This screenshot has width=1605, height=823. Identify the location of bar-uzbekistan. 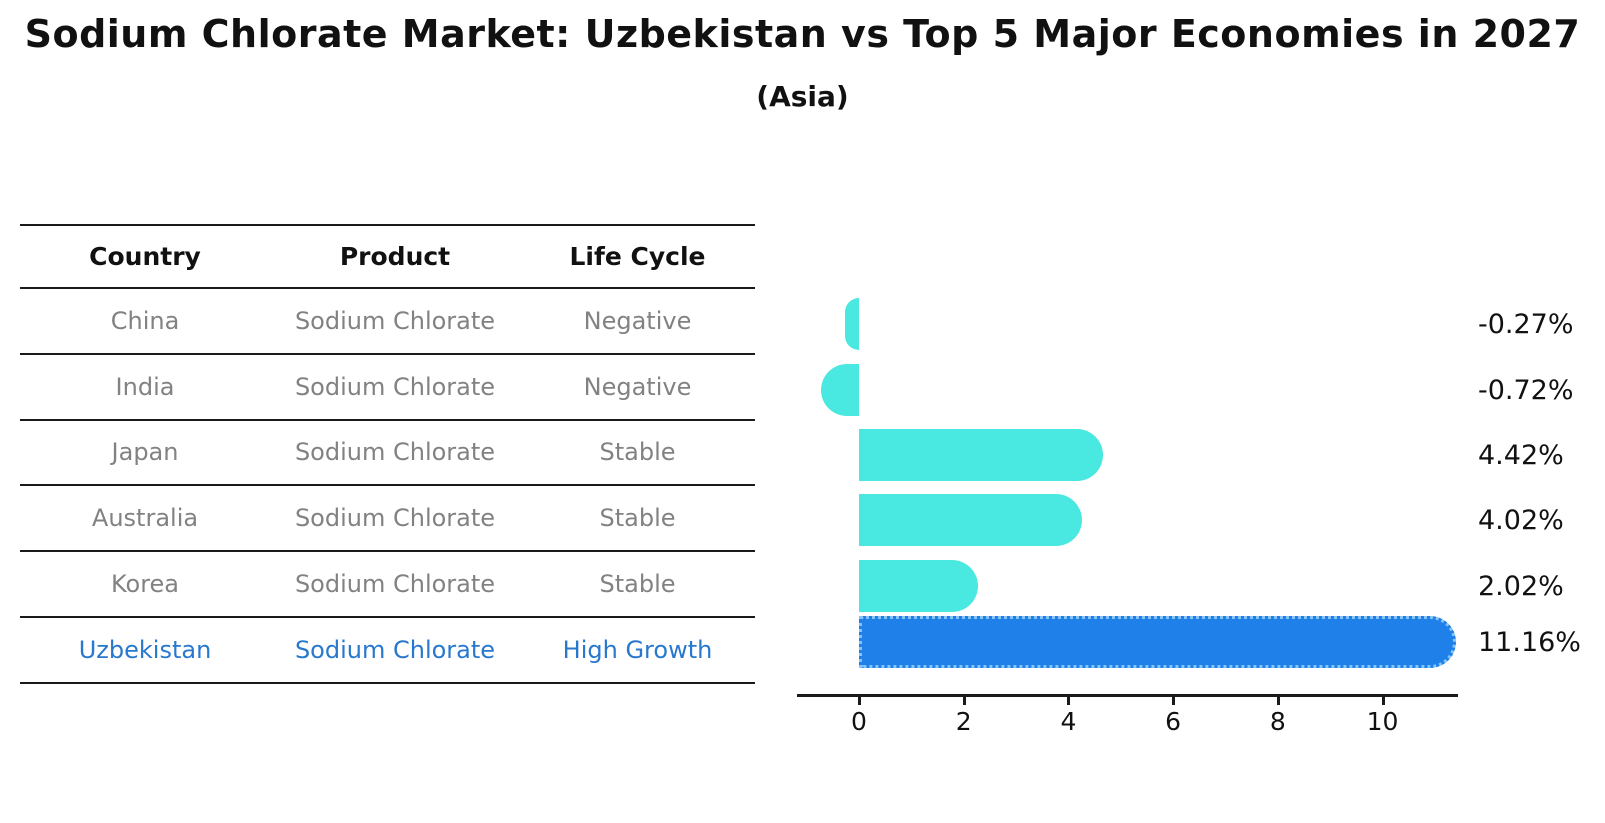
(1158, 642).